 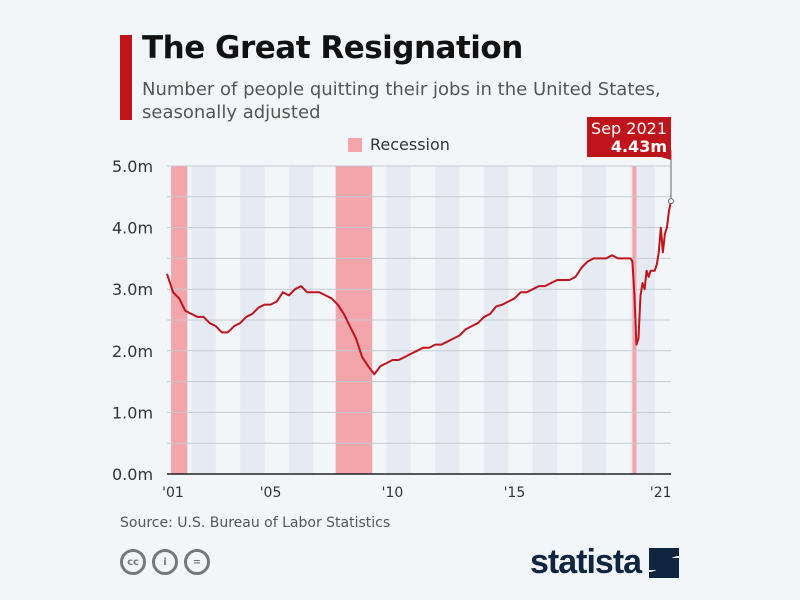 What do you see at coordinates (661, 493) in the screenshot?
I see `x-tick-label: '21` at bounding box center [661, 493].